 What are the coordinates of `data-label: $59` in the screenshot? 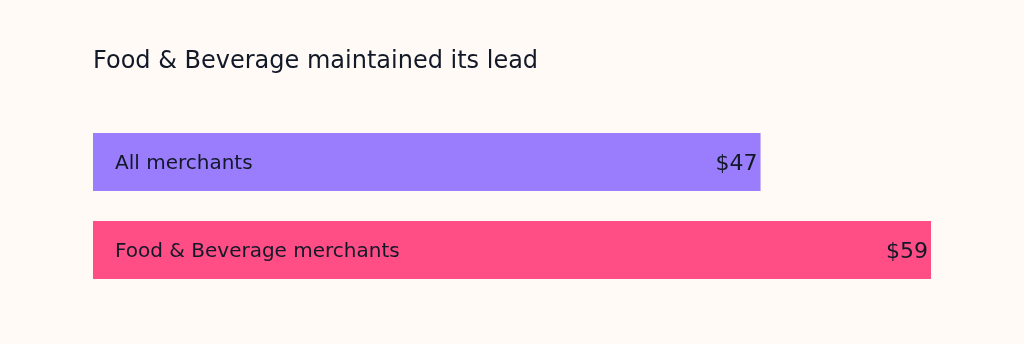 It's located at (907, 250).